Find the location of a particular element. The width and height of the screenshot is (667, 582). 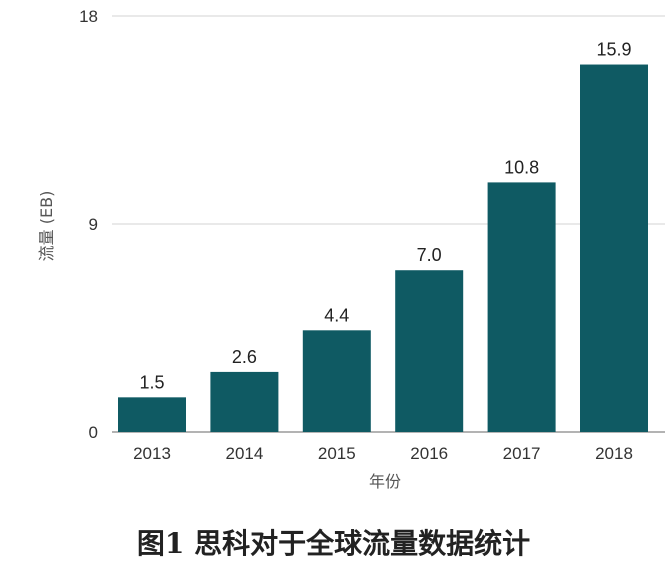

y-tick-label: 0 is located at coordinates (93, 432).